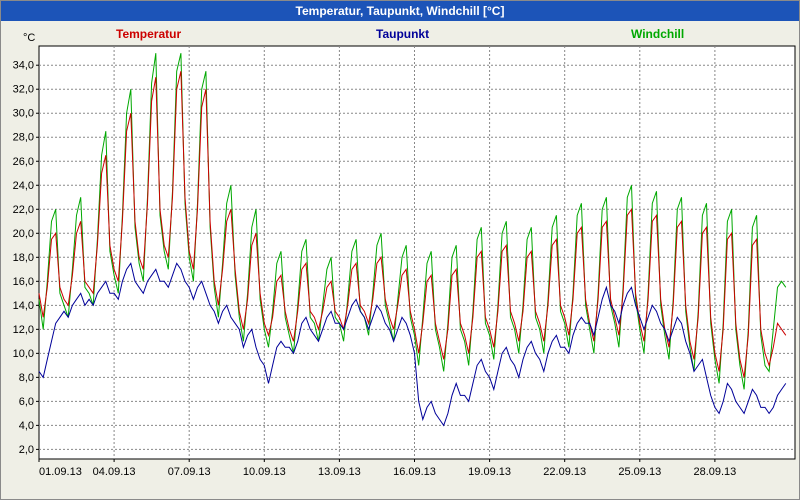 This screenshot has height=500, width=800. I want to click on y-tick-label: 6,0, so click(26, 402).